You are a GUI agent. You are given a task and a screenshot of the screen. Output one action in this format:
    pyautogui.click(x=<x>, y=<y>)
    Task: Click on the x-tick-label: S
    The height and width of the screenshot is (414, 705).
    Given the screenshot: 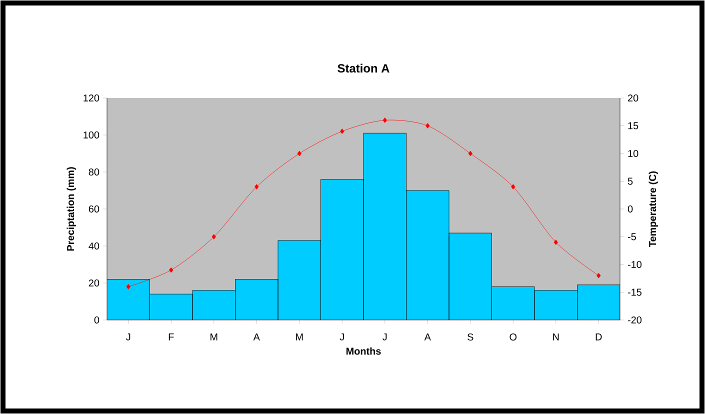 What is the action you would take?
    pyautogui.click(x=471, y=337)
    